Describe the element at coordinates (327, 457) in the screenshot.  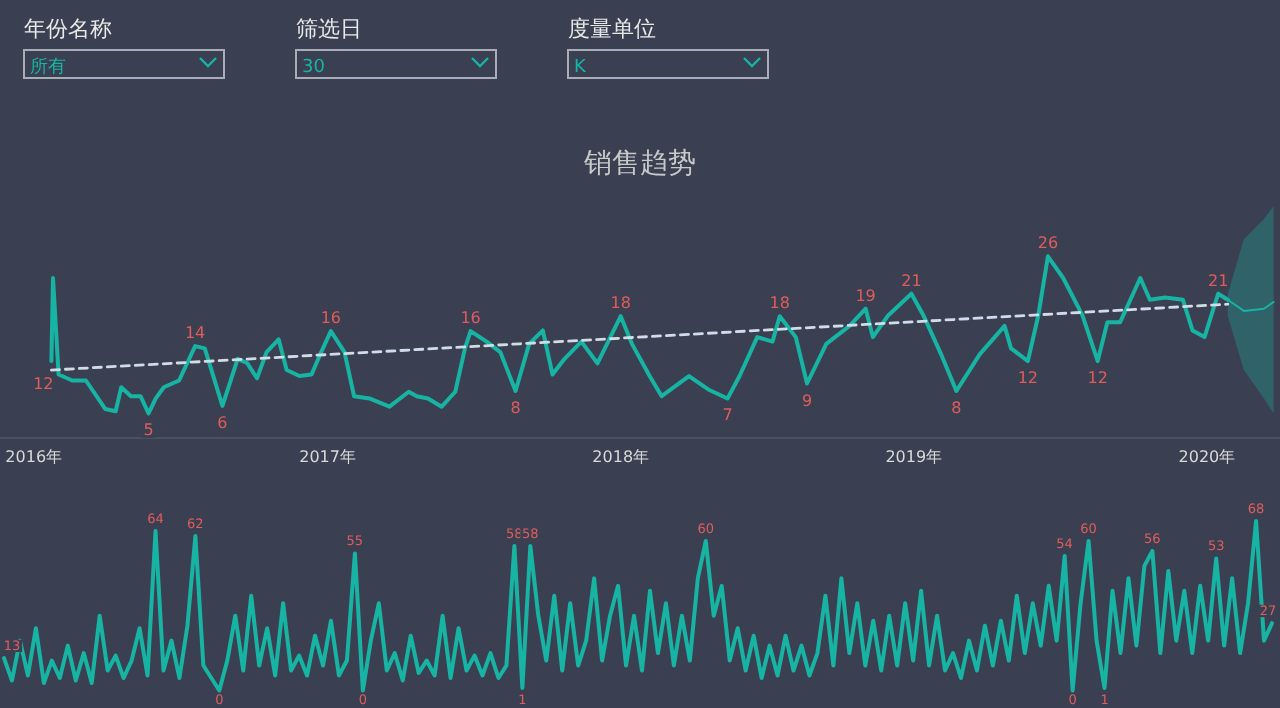
I see `x-tick-label: 2017年` at that location.